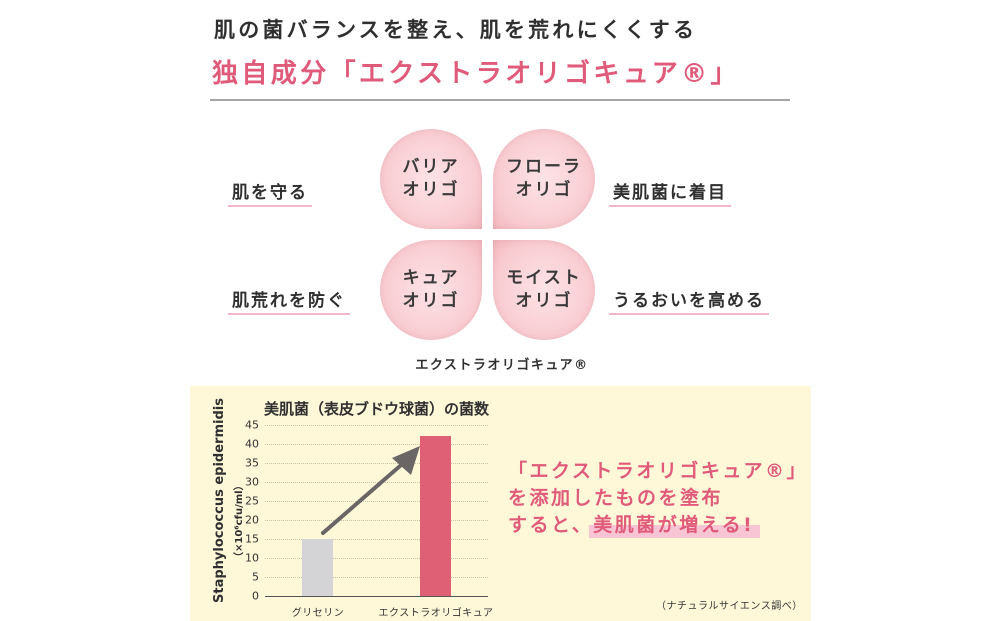 Image resolution: width=1000 pixels, height=621 pixels. Describe the element at coordinates (502, 365) in the screenshot. I see `petal-caption: エクストラオリゴキュア®` at that location.